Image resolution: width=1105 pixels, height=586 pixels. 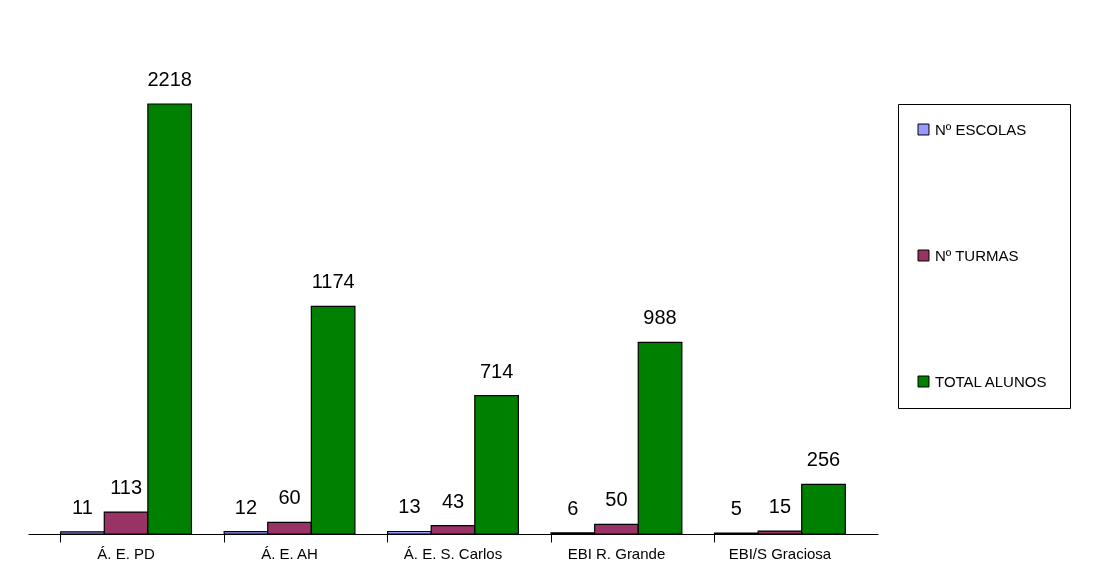 What do you see at coordinates (660, 317) in the screenshot?
I see `data-label: 988` at bounding box center [660, 317].